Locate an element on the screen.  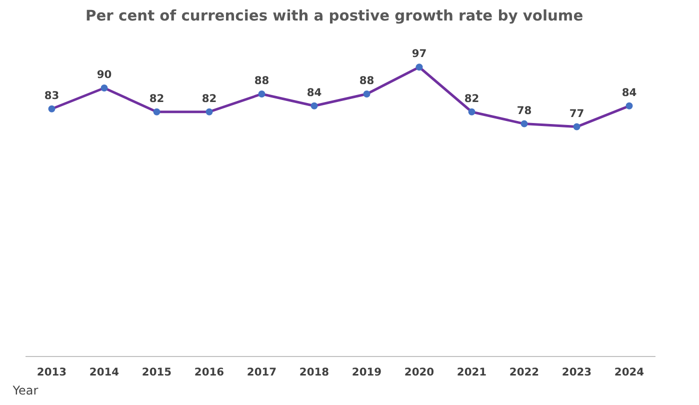
data-label: 78 is located at coordinates (524, 110).